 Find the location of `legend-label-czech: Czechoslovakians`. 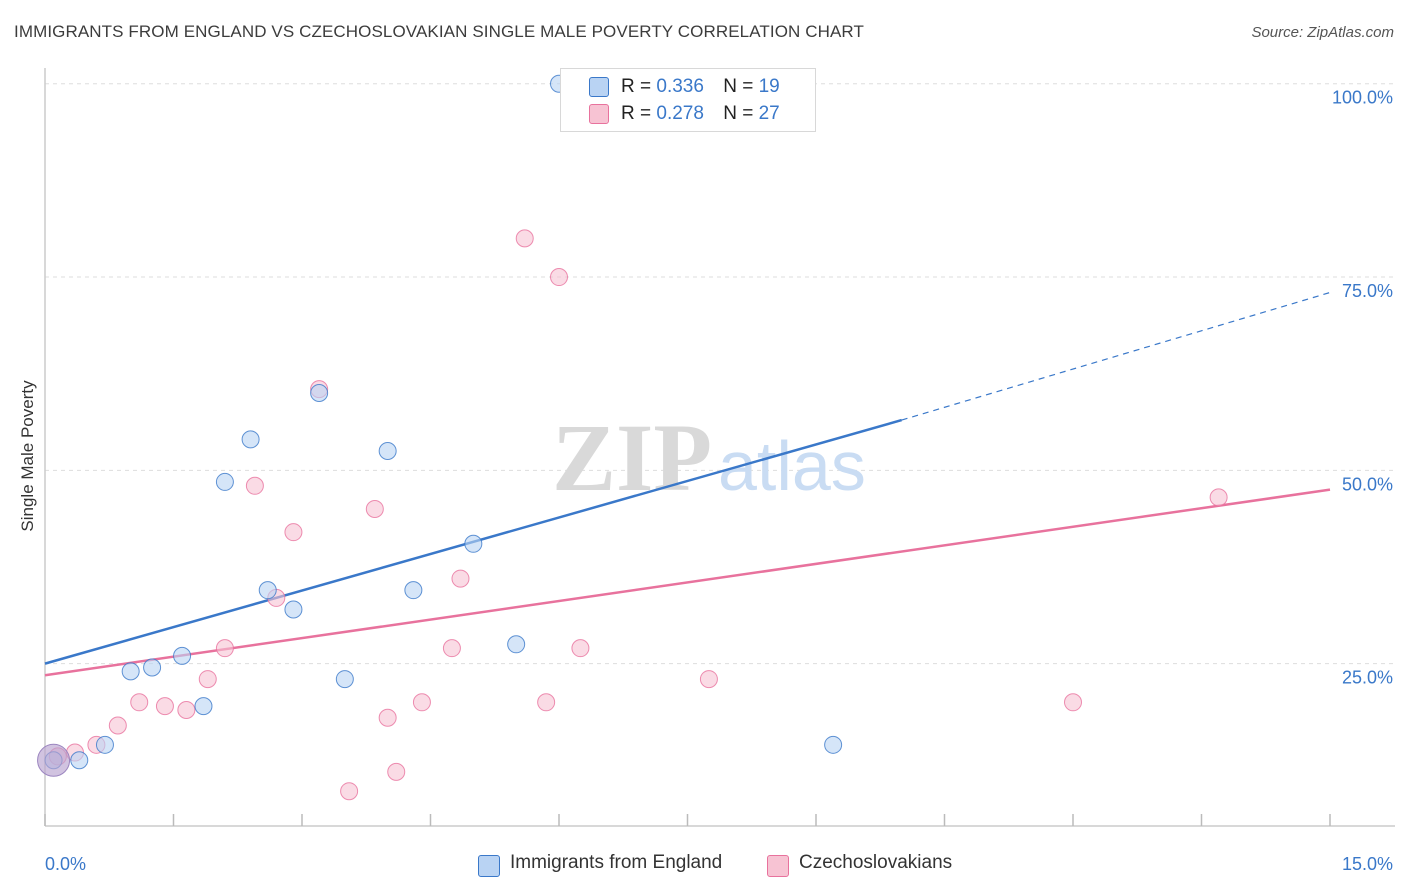

legend-label-czech: Czechoslovakians is located at coordinates (876, 862).